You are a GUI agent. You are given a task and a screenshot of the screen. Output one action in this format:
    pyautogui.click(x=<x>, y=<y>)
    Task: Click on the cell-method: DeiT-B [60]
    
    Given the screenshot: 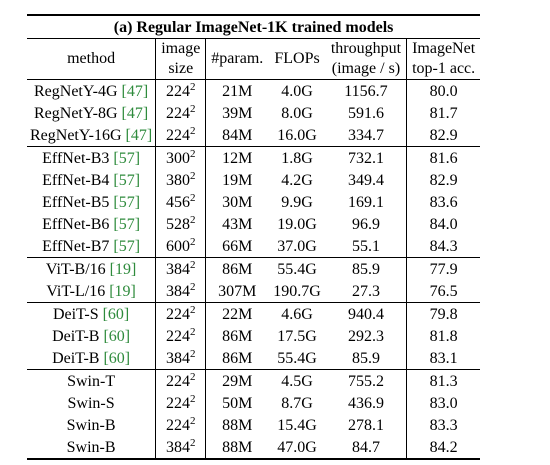 What is the action you would take?
    pyautogui.click(x=92, y=336)
    